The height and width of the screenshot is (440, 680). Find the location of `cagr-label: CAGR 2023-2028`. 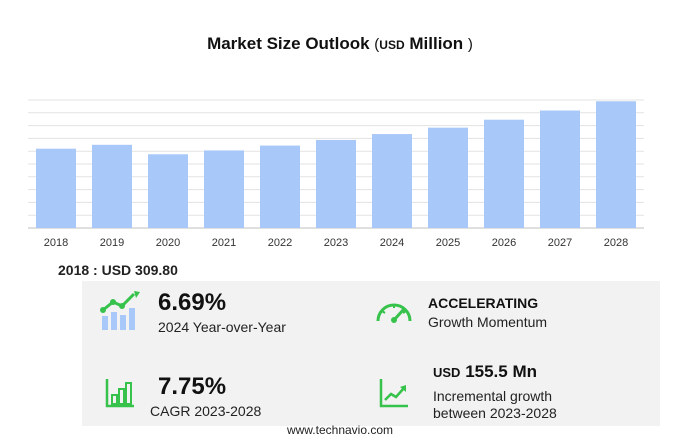

cagr-label: CAGR 2023-2028 is located at coordinates (206, 411).